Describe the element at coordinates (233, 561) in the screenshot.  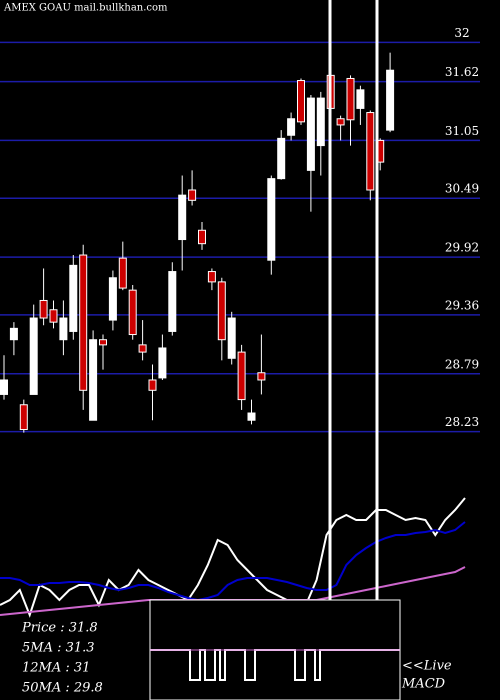
I see `indicator-line` at that location.